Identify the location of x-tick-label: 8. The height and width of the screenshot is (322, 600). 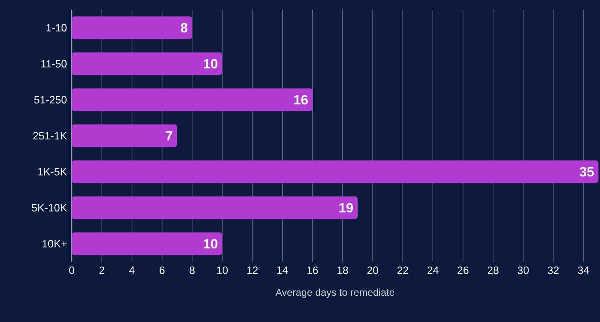
(192, 270).